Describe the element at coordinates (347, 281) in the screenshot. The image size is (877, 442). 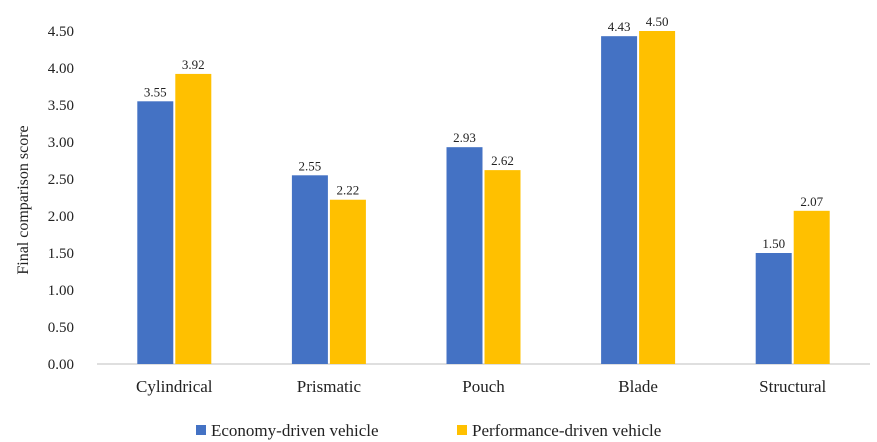
I see `bar-performance-prismatic` at that location.